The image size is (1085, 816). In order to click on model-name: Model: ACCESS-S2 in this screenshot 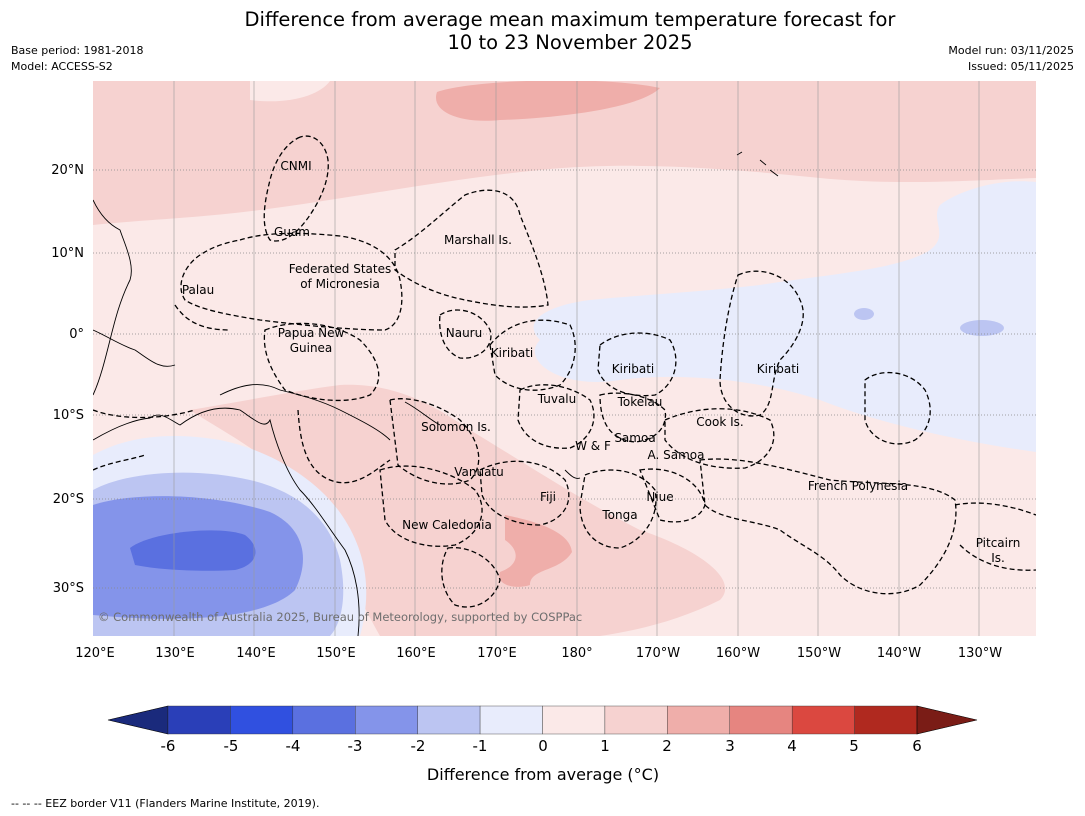, I will do `click(62, 66)`.